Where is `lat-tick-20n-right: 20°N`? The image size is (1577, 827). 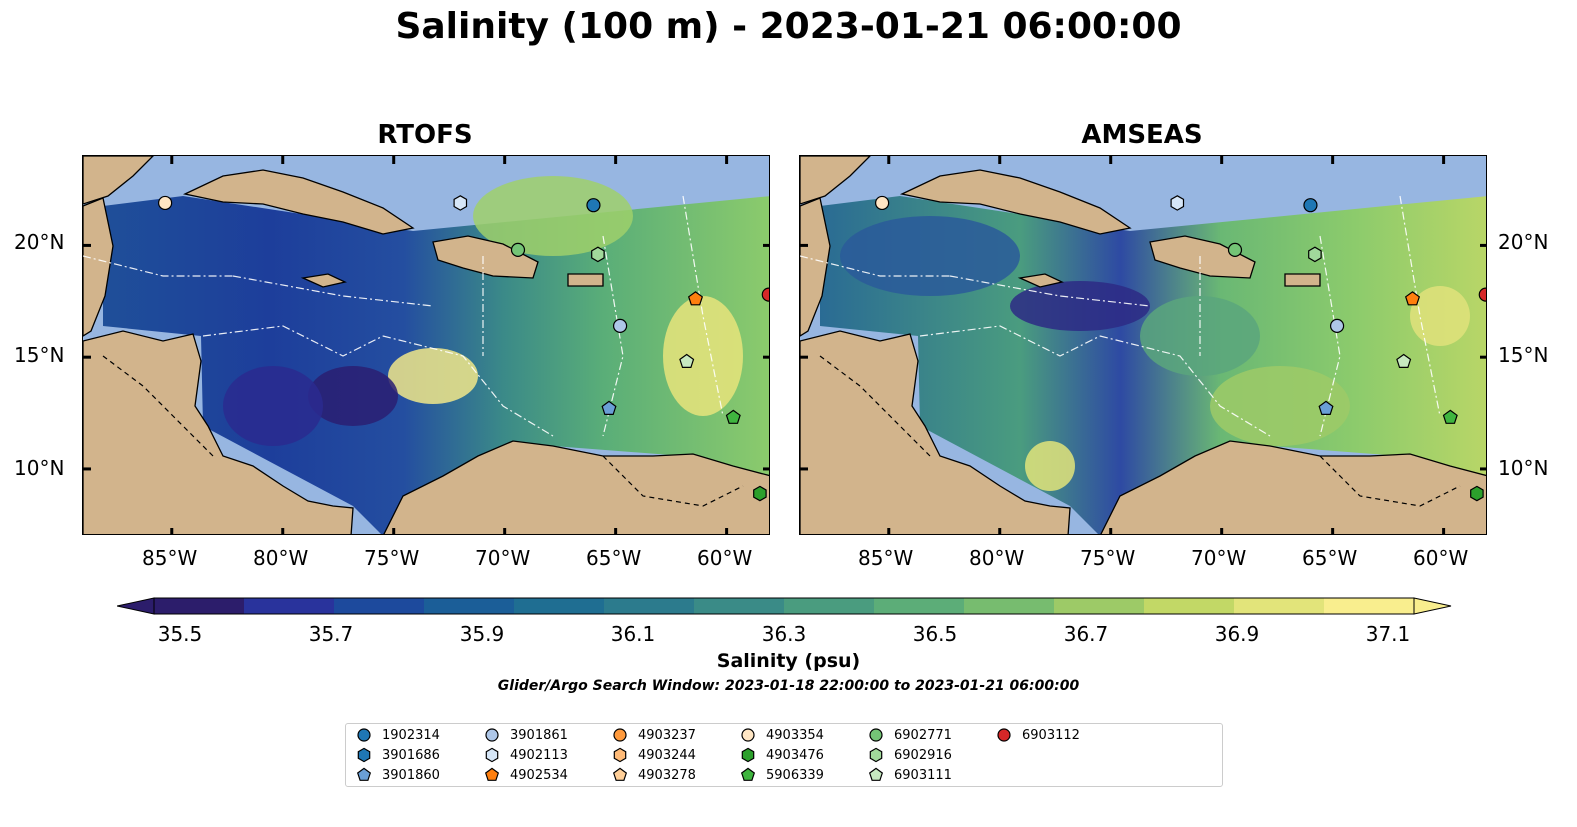
lat-tick-20n-right: 20°N is located at coordinates (1523, 242).